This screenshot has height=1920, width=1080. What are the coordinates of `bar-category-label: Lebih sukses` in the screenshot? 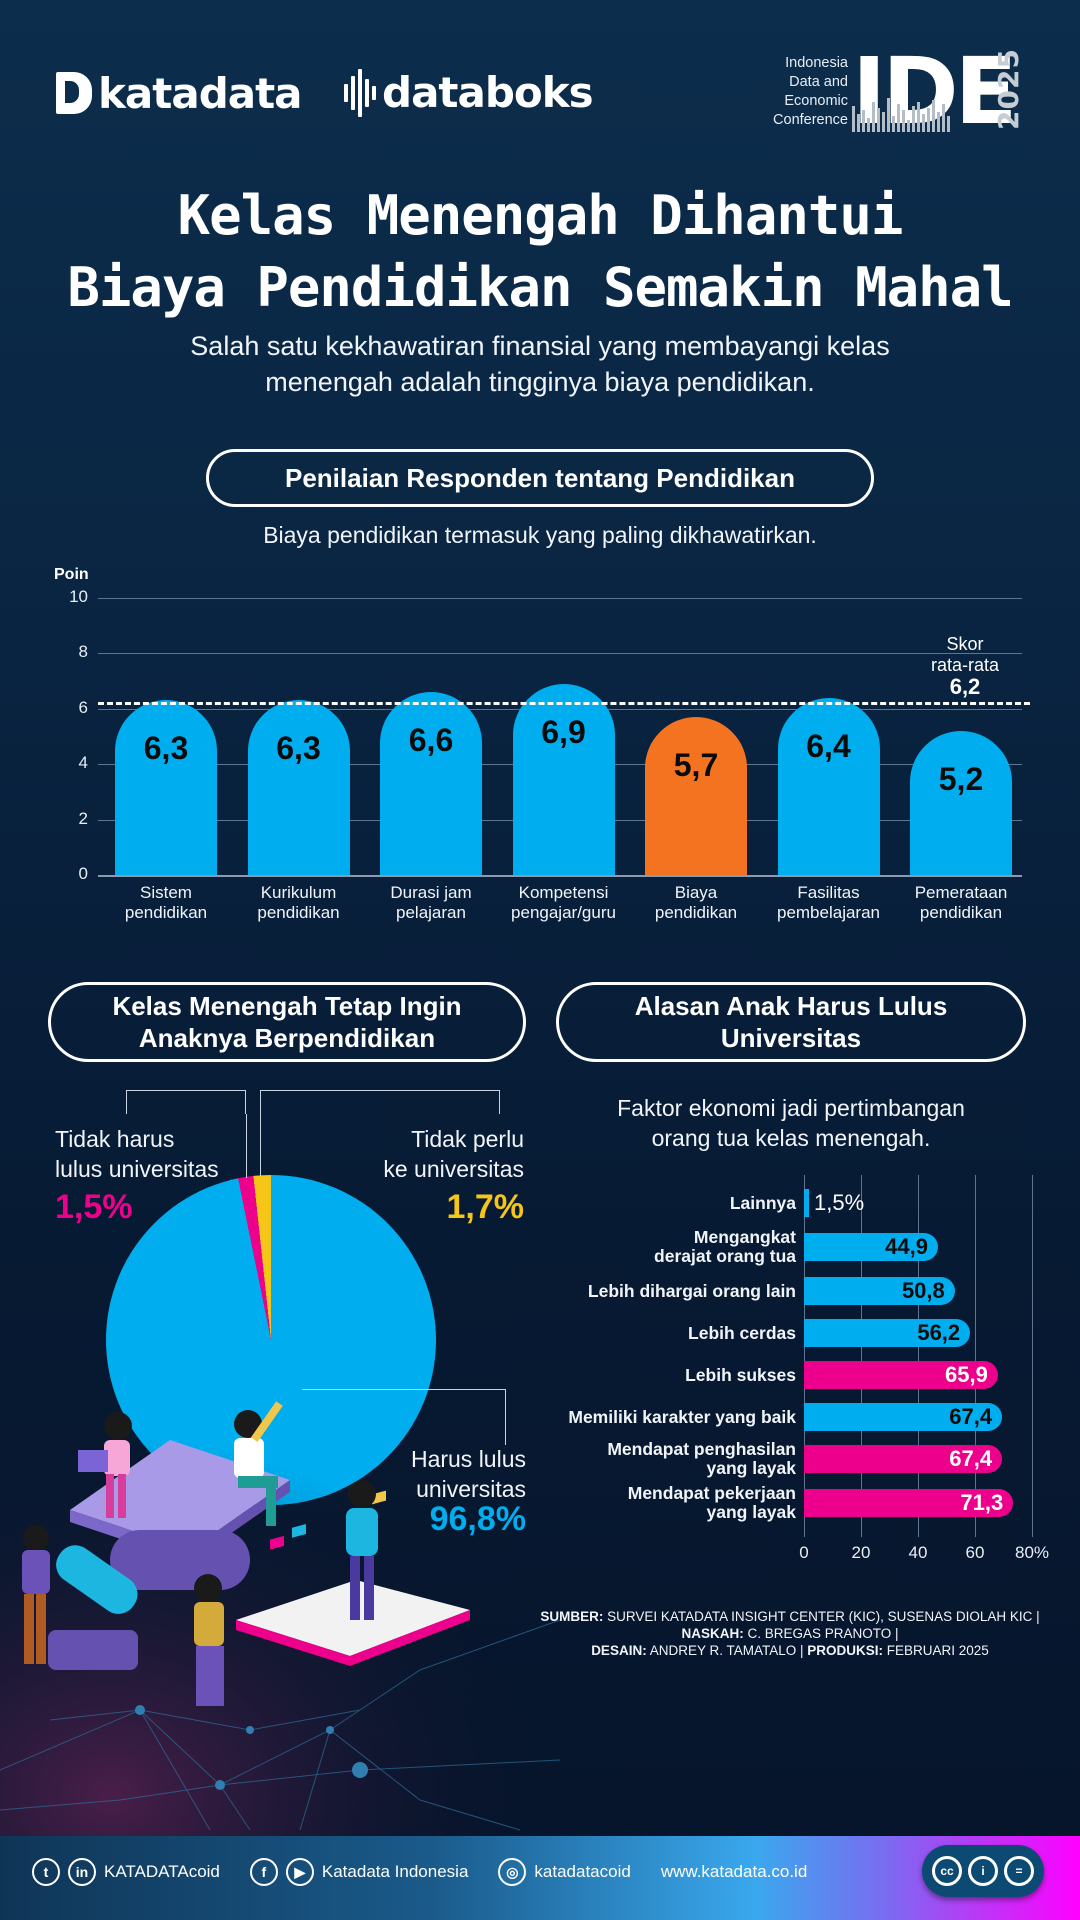 It's located at (665, 1375).